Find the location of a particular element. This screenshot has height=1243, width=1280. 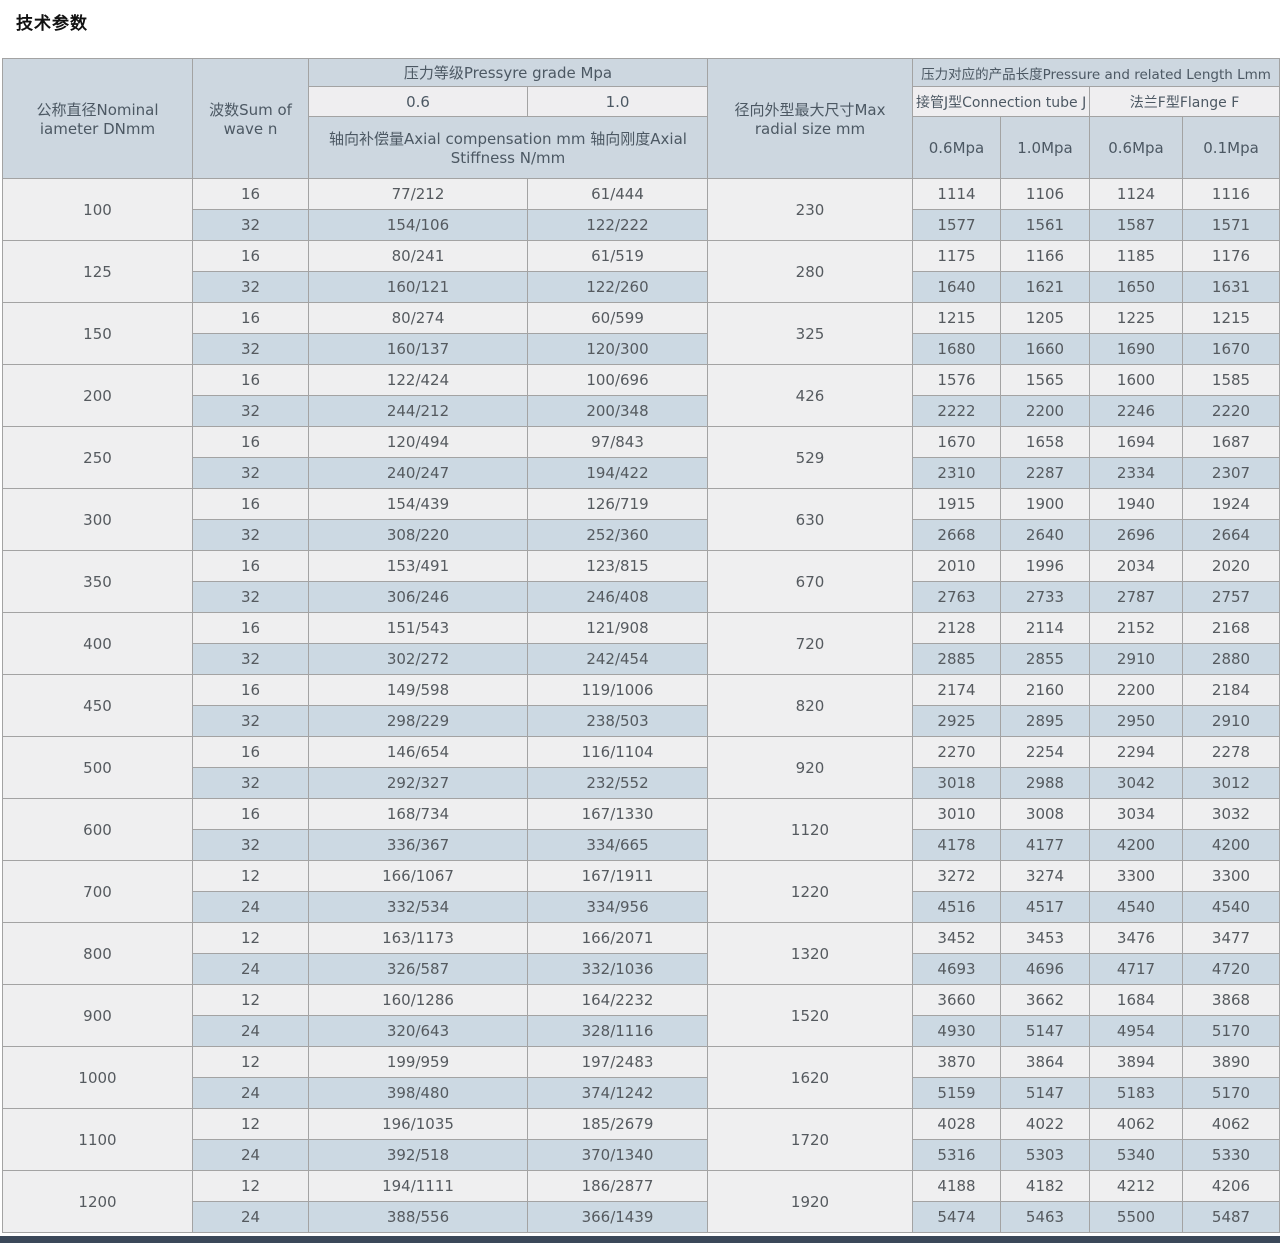

table-row-dn150-wave16: 150 16 80/274 60/599 325 1215 1205 1225 1215 is located at coordinates (641, 333).